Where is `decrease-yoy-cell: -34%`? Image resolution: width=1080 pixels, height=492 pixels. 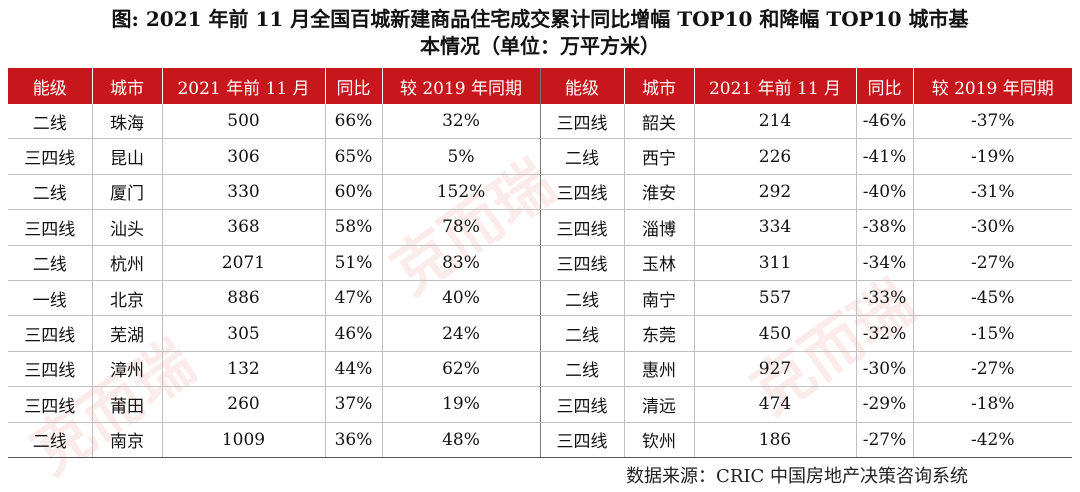
decrease-yoy-cell: -34% is located at coordinates (884, 263).